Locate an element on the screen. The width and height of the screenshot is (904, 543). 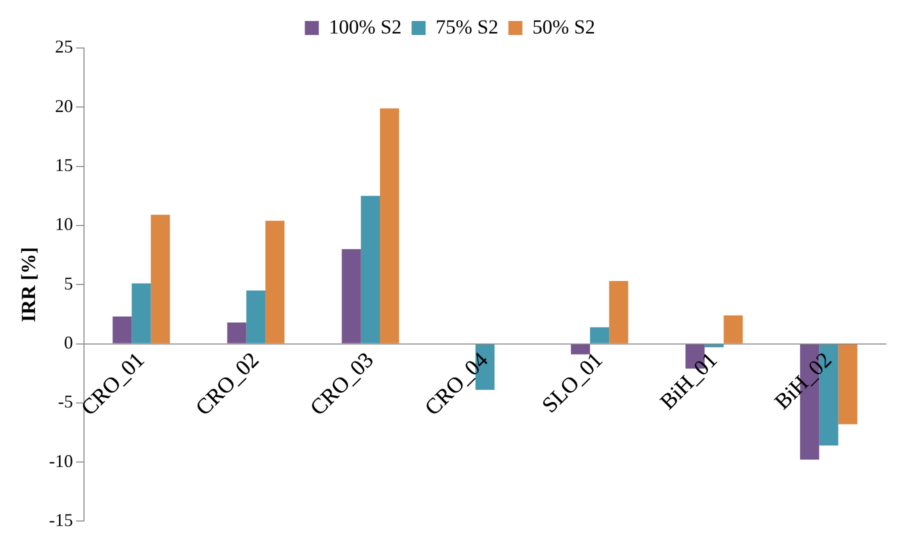
y-tick-label: 0 is located at coordinates (68, 342).